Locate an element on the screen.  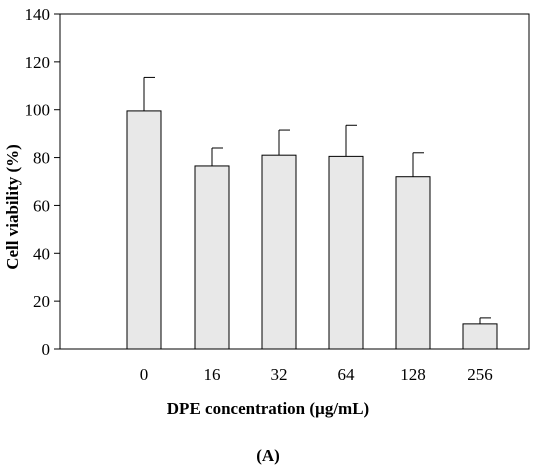
y-tick-label: 80 is located at coordinates (41, 158).